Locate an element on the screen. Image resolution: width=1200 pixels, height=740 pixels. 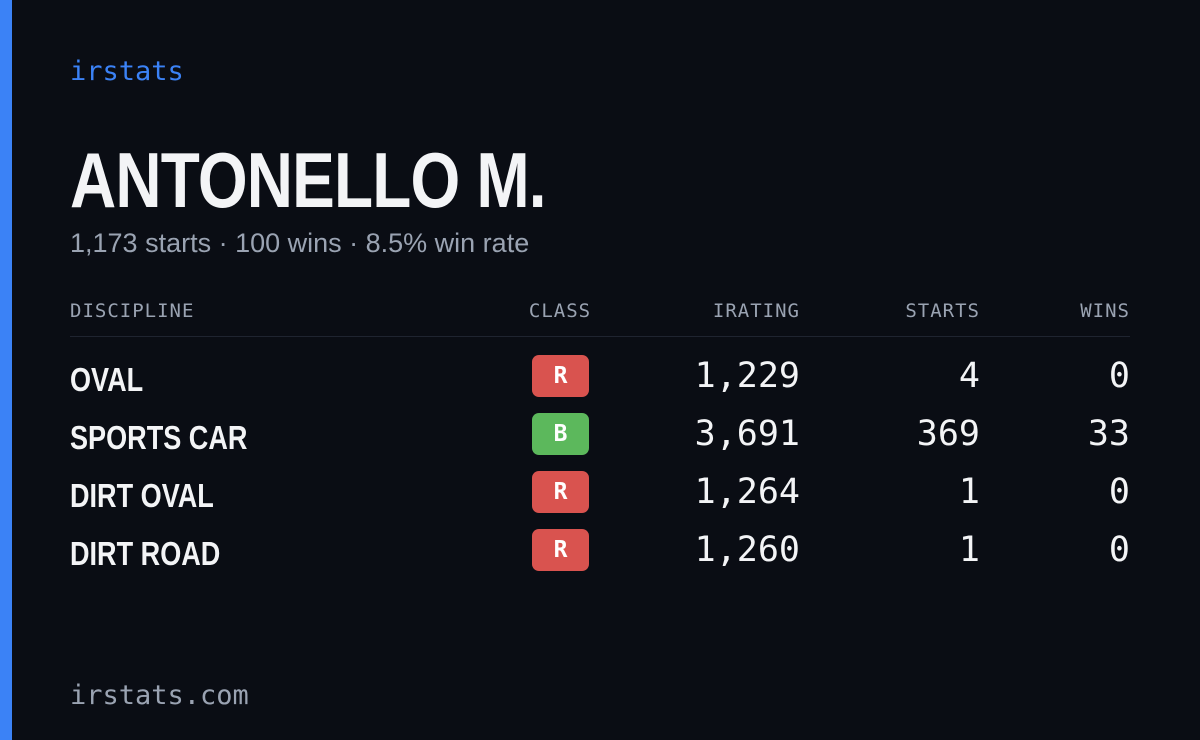
table-row: DIRT OVAL R 1,264 1 0 is located at coordinates (600, 500).